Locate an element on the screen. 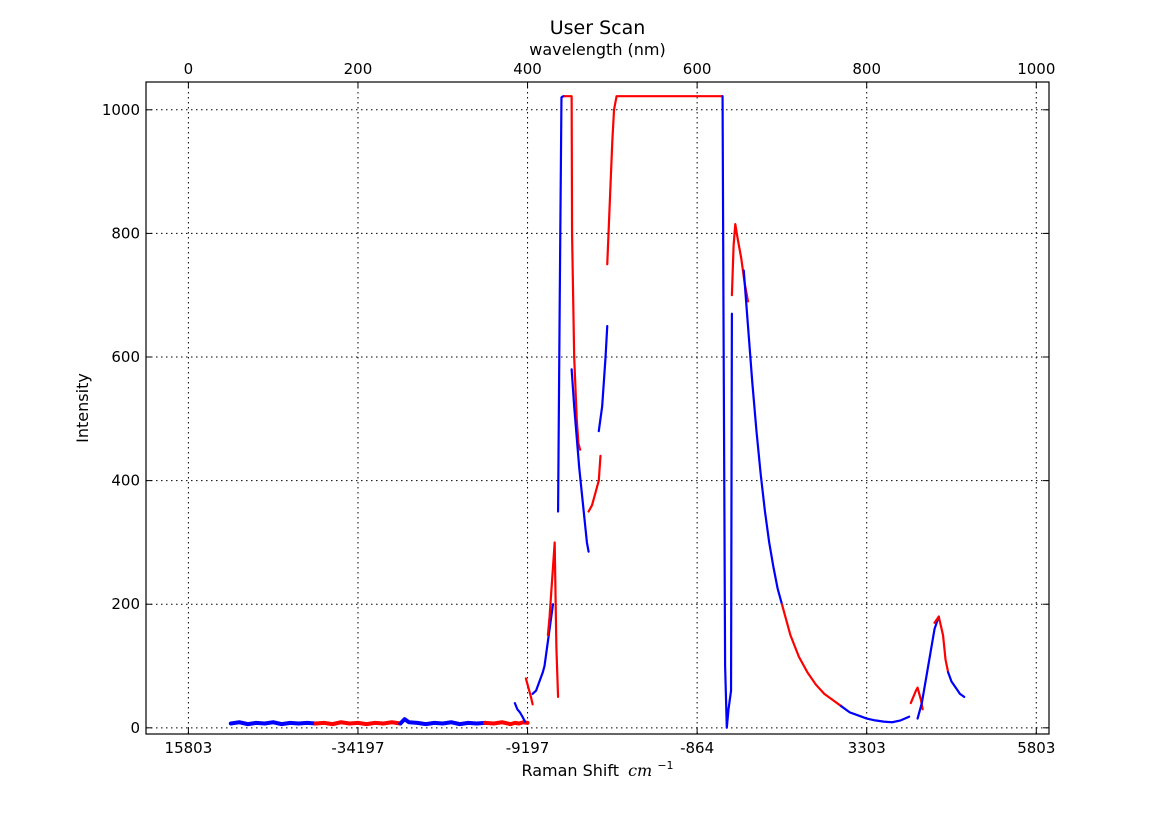 This screenshot has height=815, width=1165. x-axis-label-bottom: Raman Shift cm −1 is located at coordinates (597, 769).